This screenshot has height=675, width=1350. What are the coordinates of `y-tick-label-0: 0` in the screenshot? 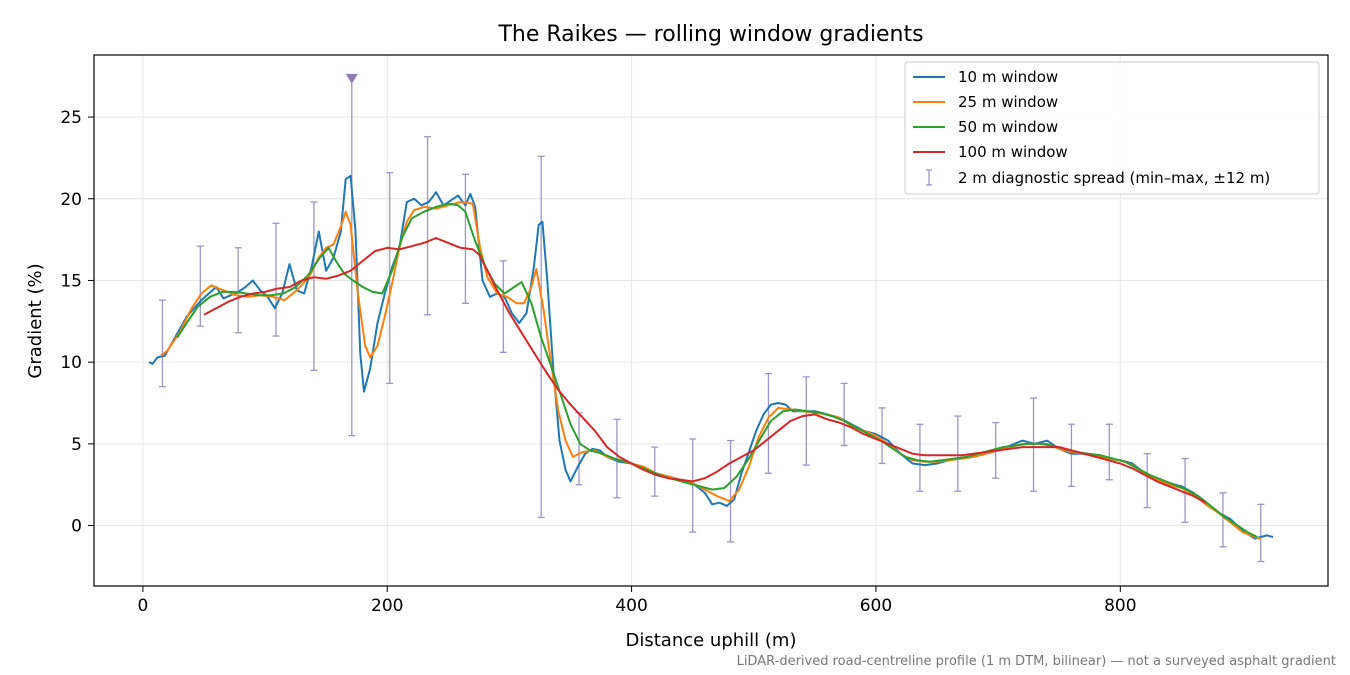 It's located at (76, 527).